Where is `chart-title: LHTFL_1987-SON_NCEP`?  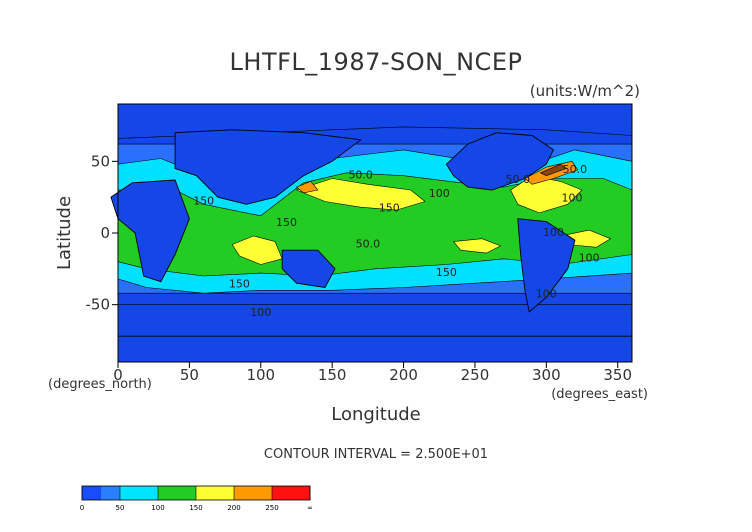
chart-title: LHTFL_1987-SON_NCEP is located at coordinates (376, 62).